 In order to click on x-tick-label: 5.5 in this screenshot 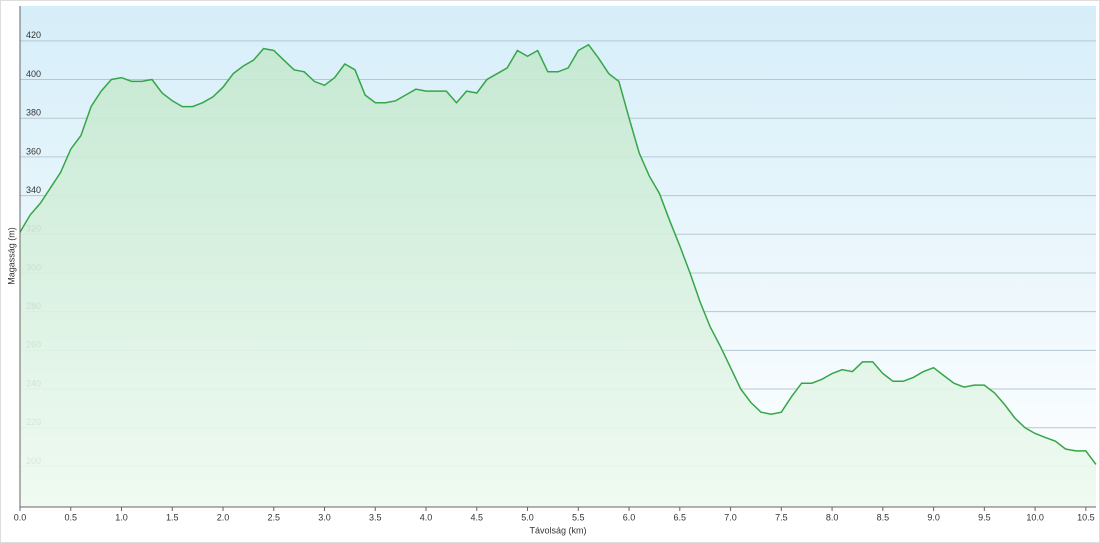, I will do `click(578, 517)`.